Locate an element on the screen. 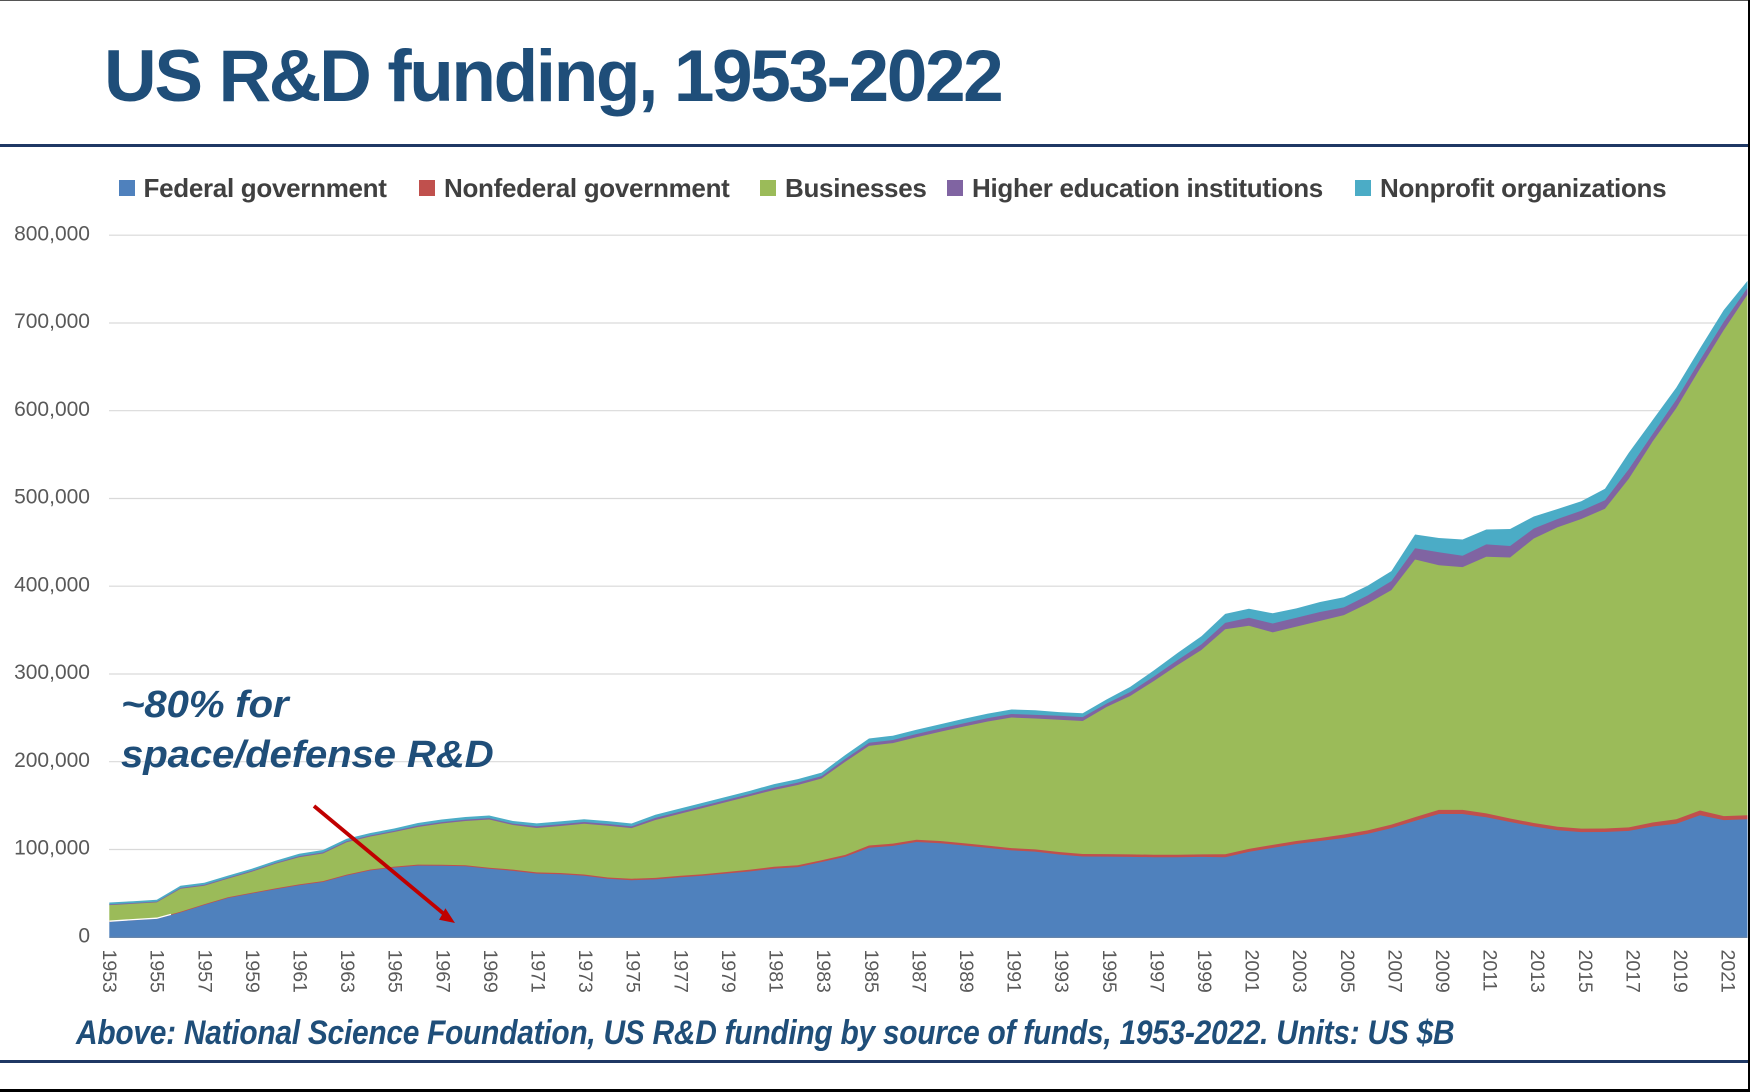 Image resolution: width=1750 pixels, height=1092 pixels. svg-text: 1979 is located at coordinates (728, 971).